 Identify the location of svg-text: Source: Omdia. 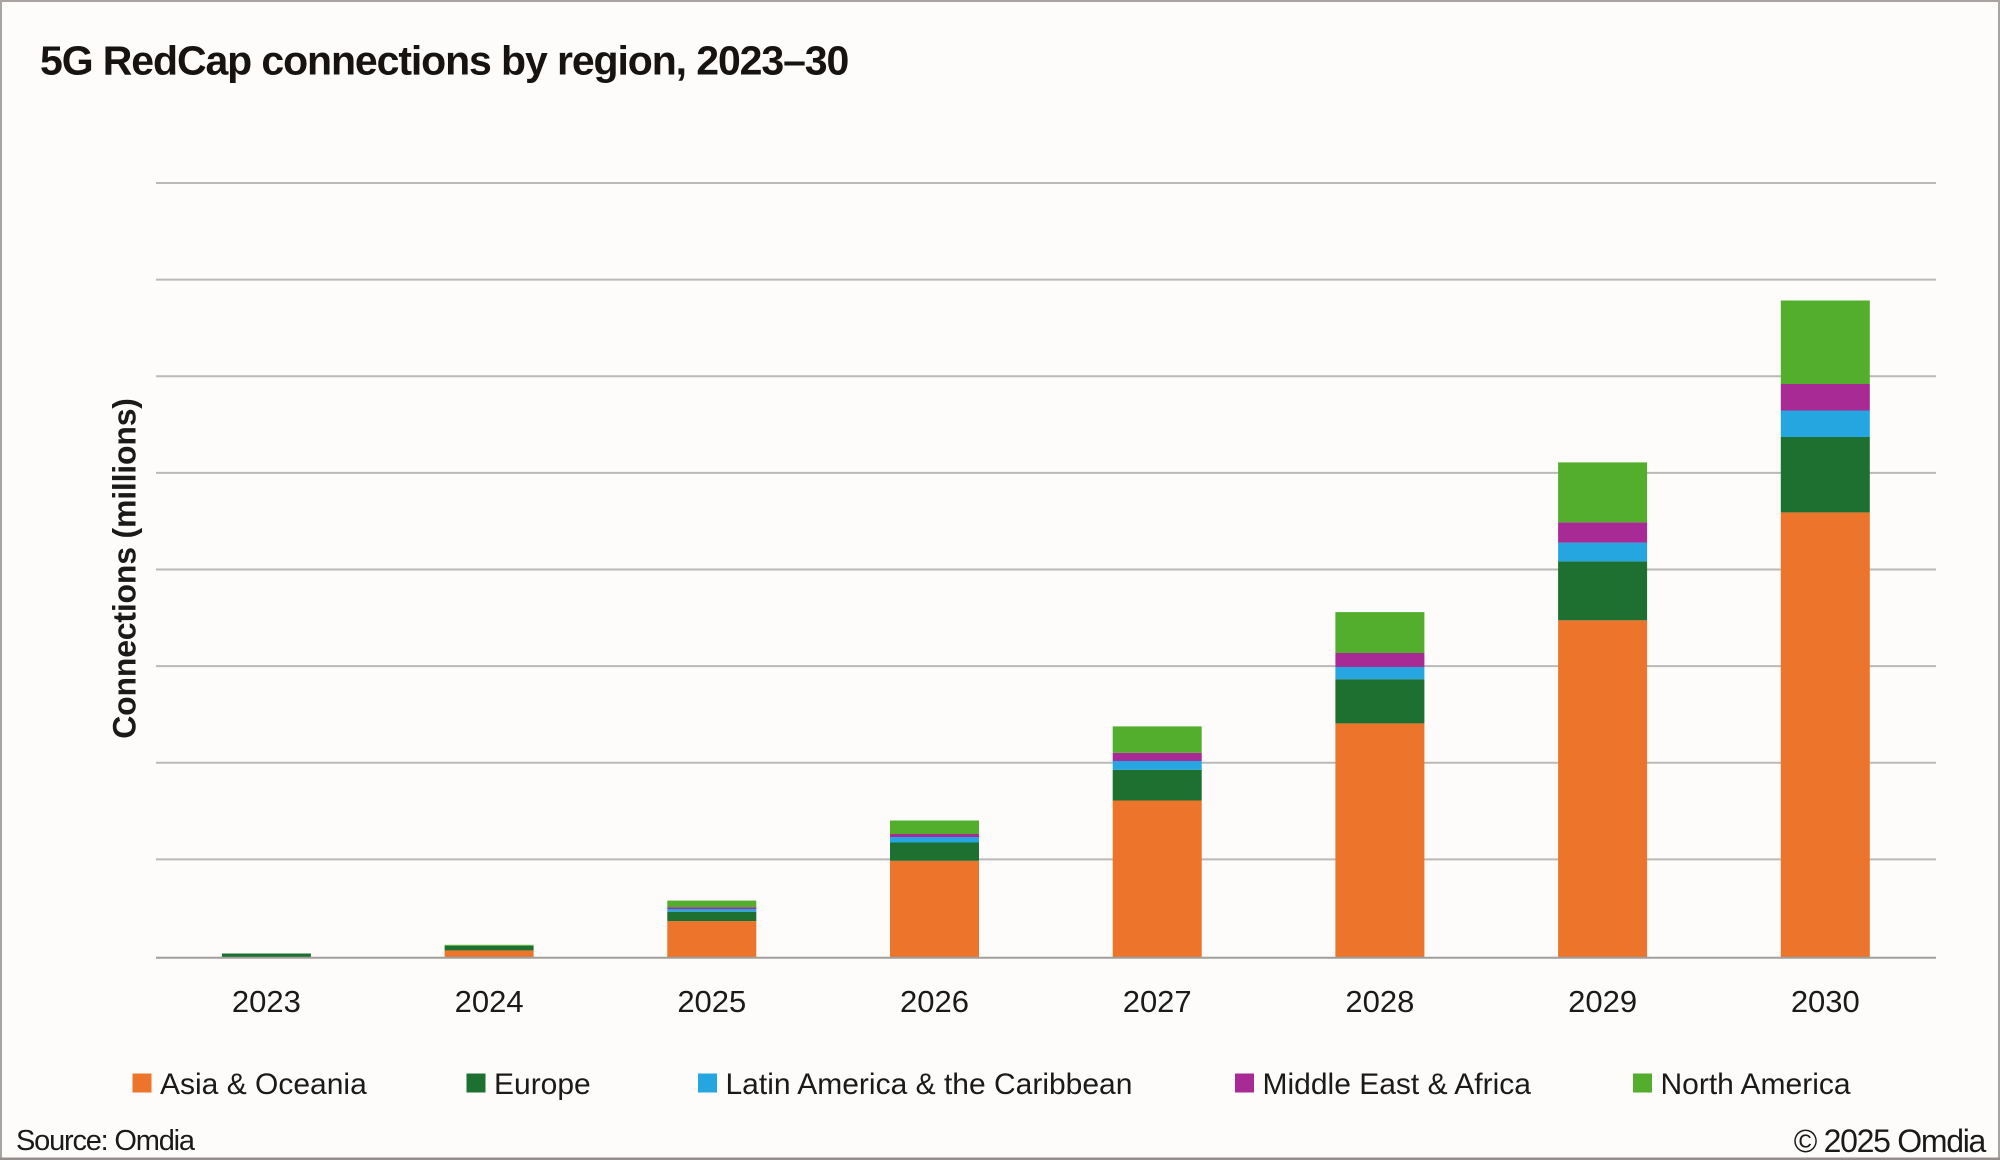
(106, 1141).